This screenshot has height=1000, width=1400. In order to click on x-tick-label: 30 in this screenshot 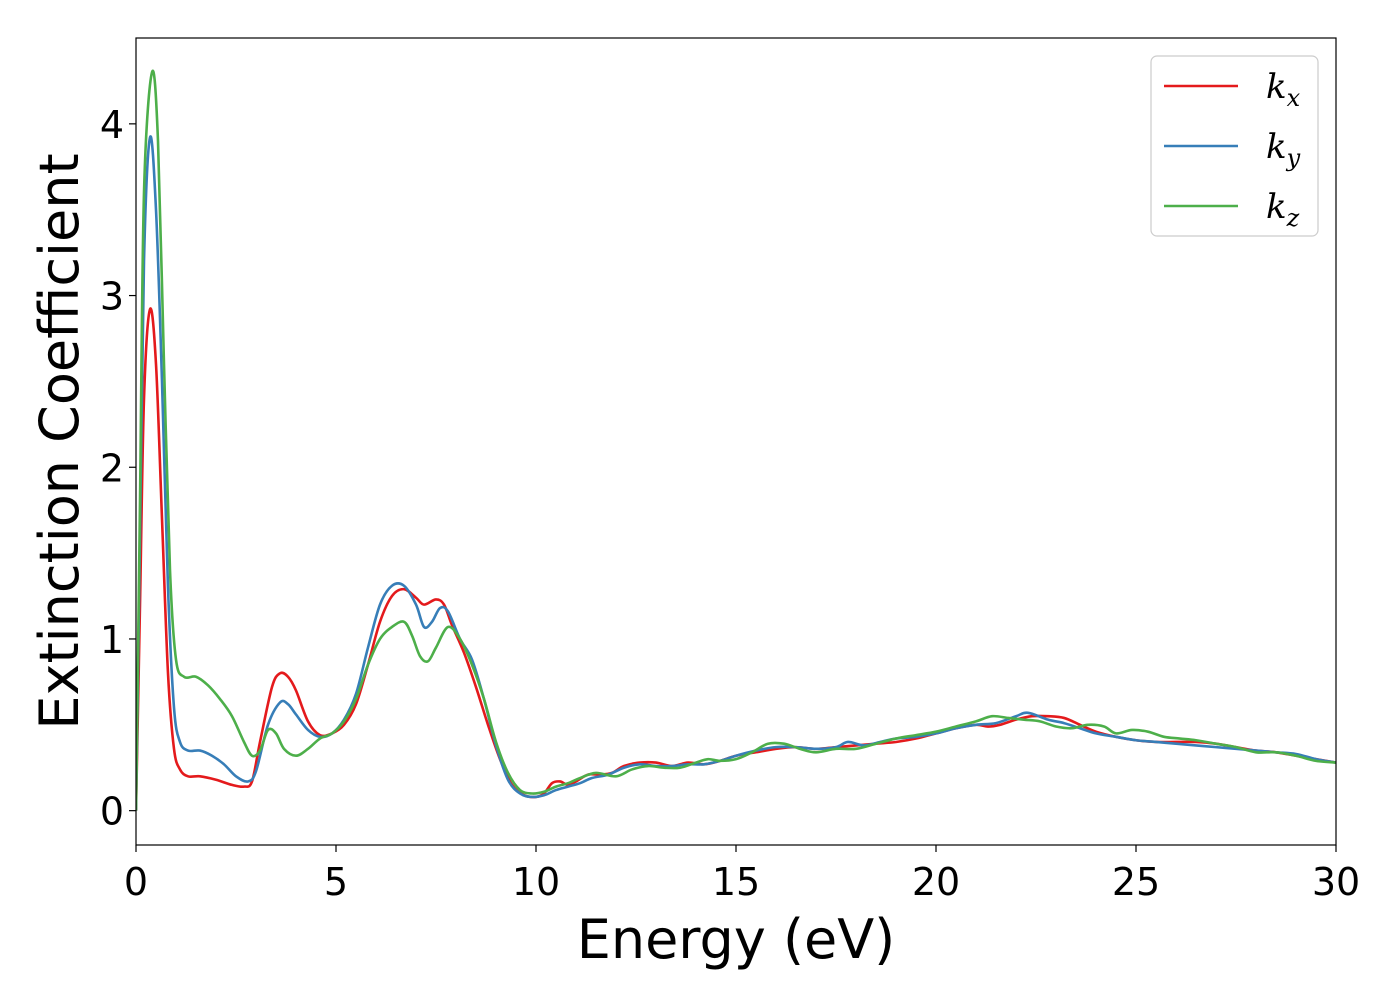, I will do `click(1336, 882)`.